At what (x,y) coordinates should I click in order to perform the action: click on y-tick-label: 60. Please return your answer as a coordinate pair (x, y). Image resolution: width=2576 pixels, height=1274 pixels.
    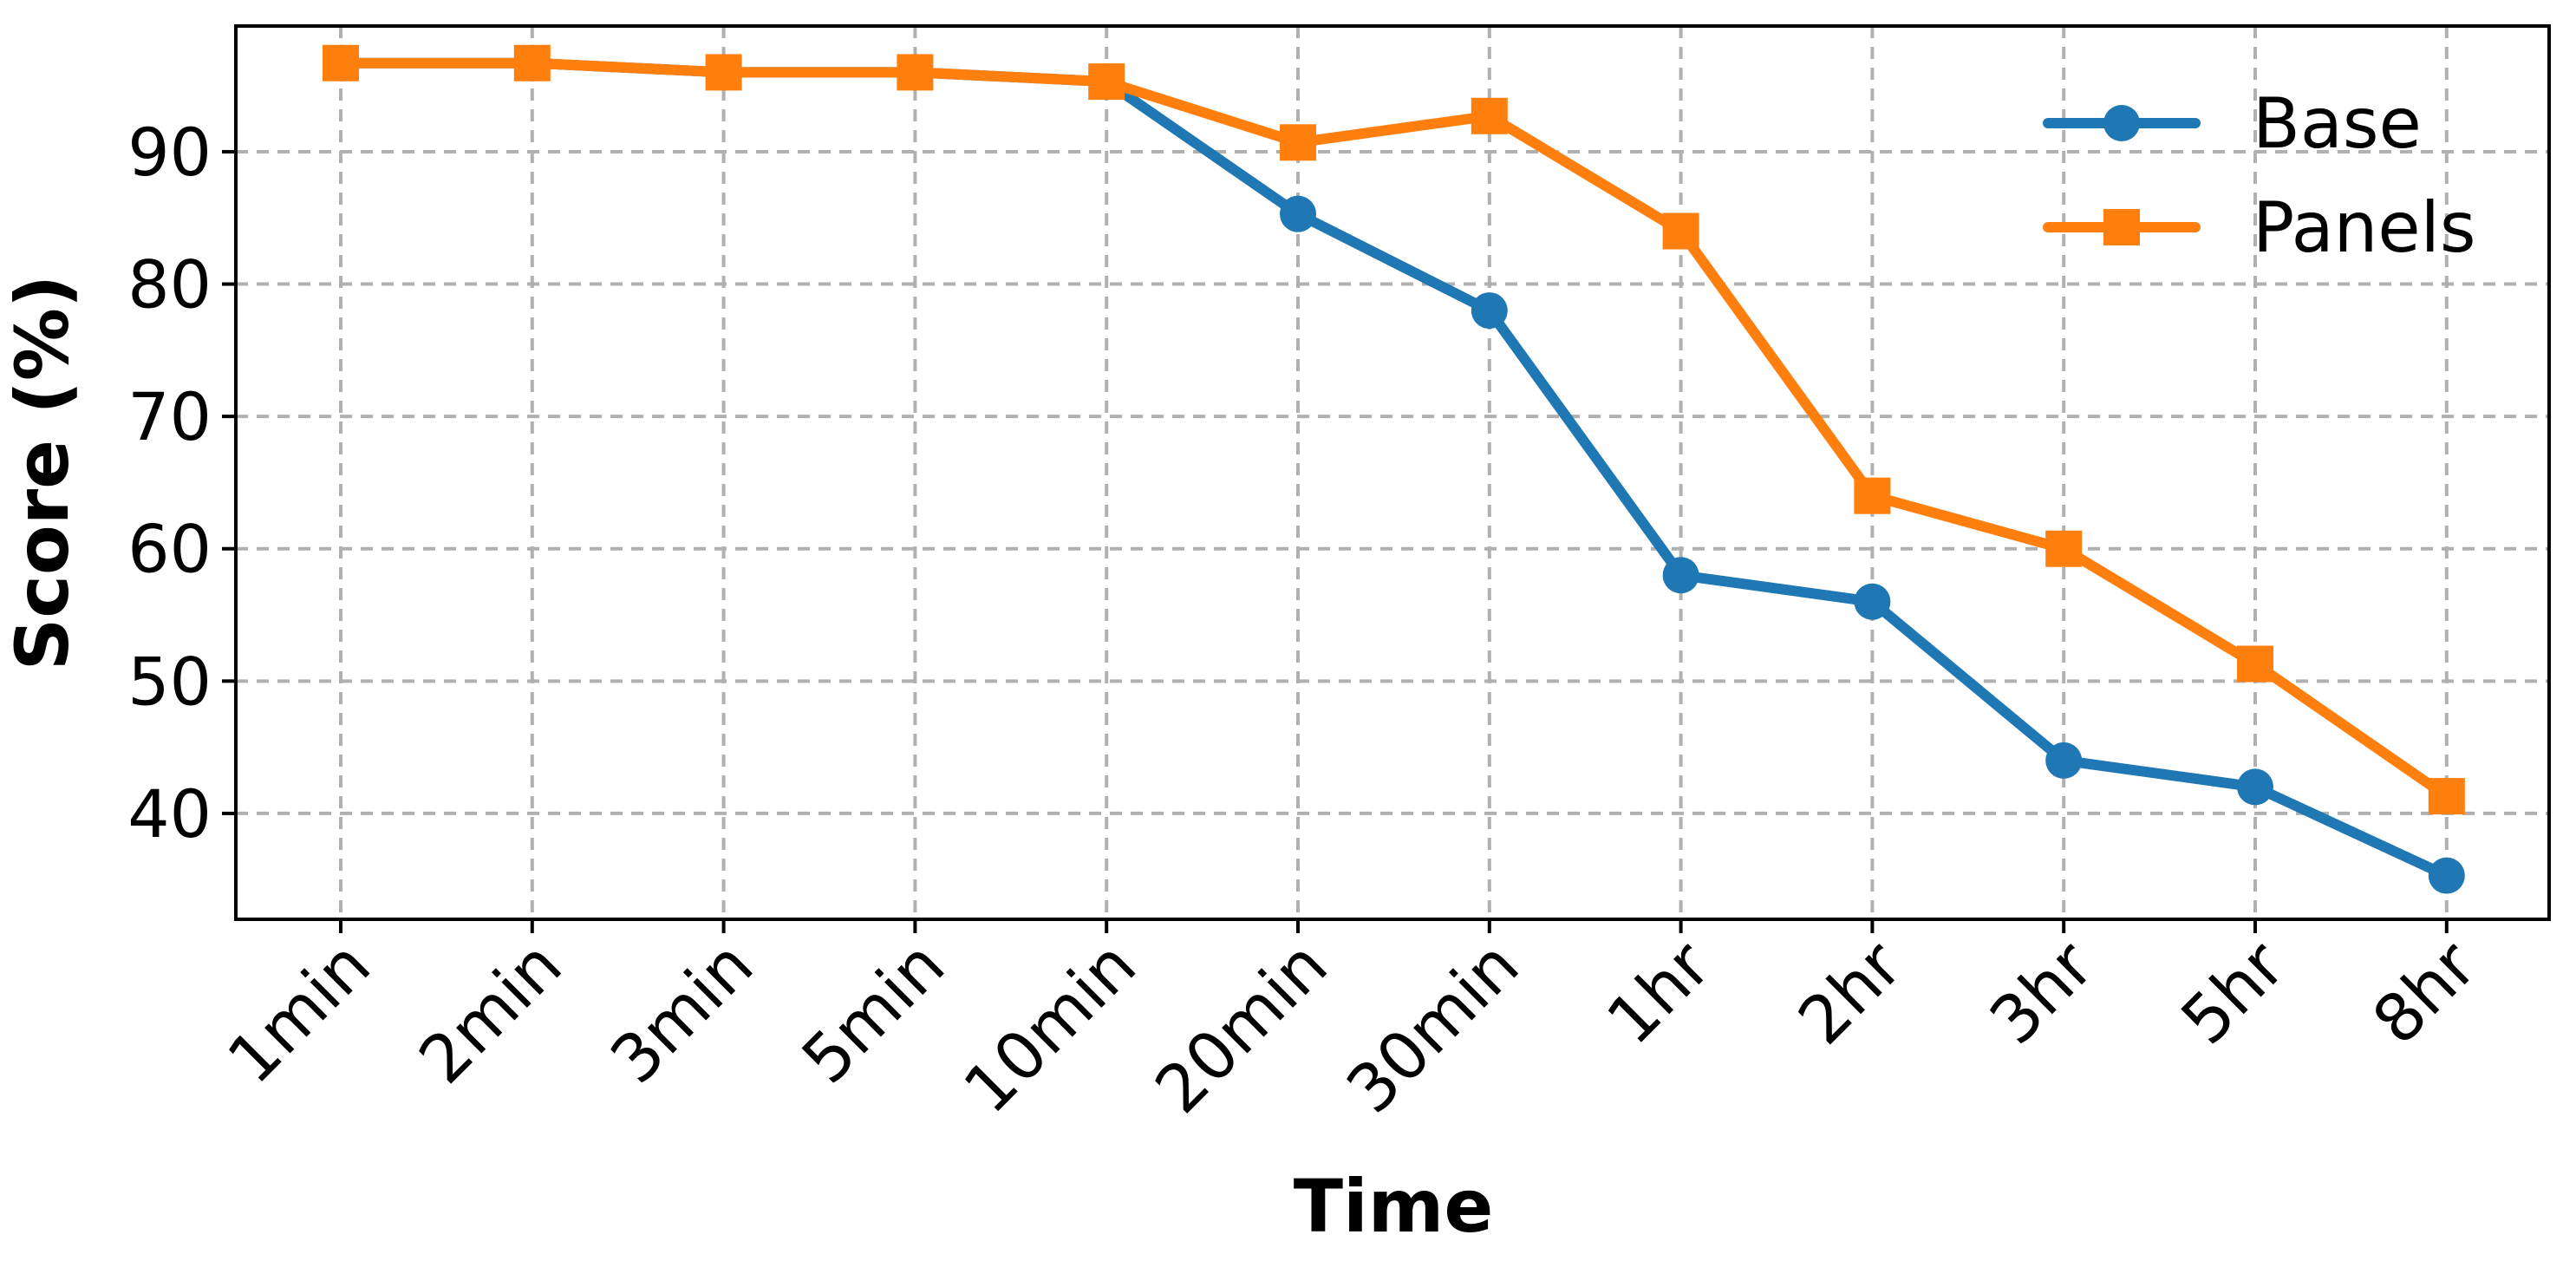
    Looking at the image, I should click on (169, 549).